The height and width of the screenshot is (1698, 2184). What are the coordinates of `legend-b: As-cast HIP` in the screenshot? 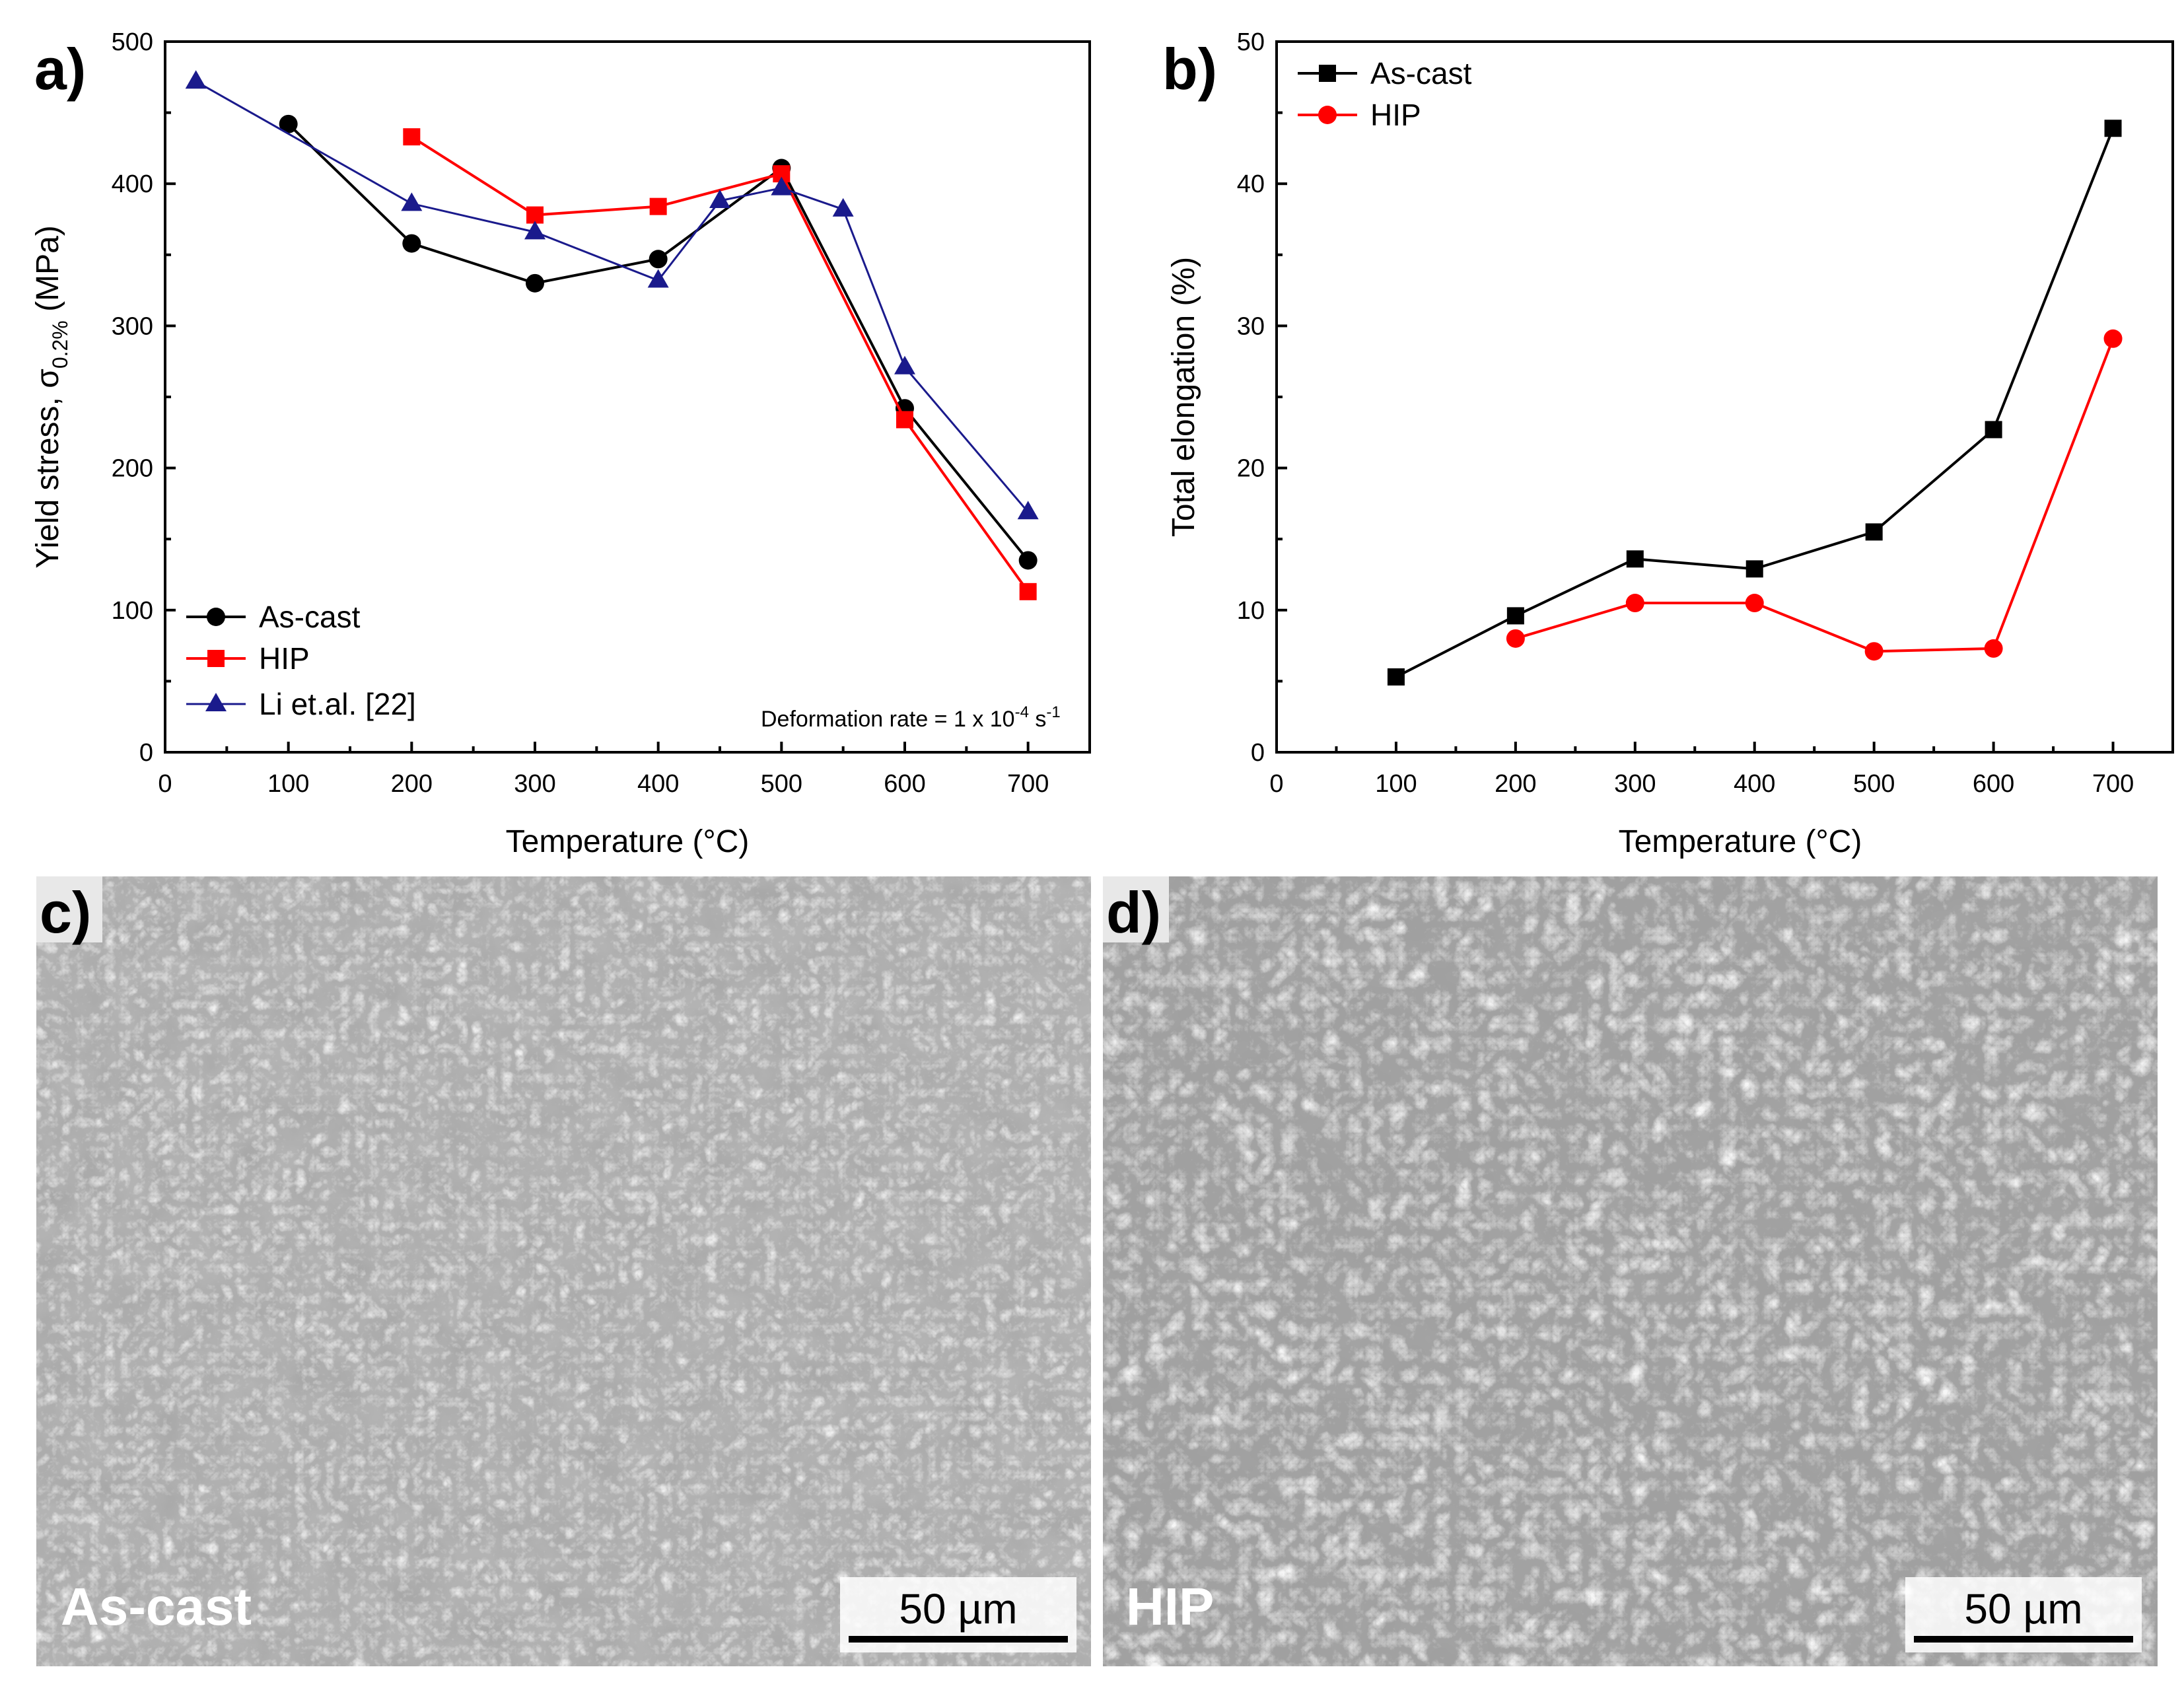 It's located at (1385, 94).